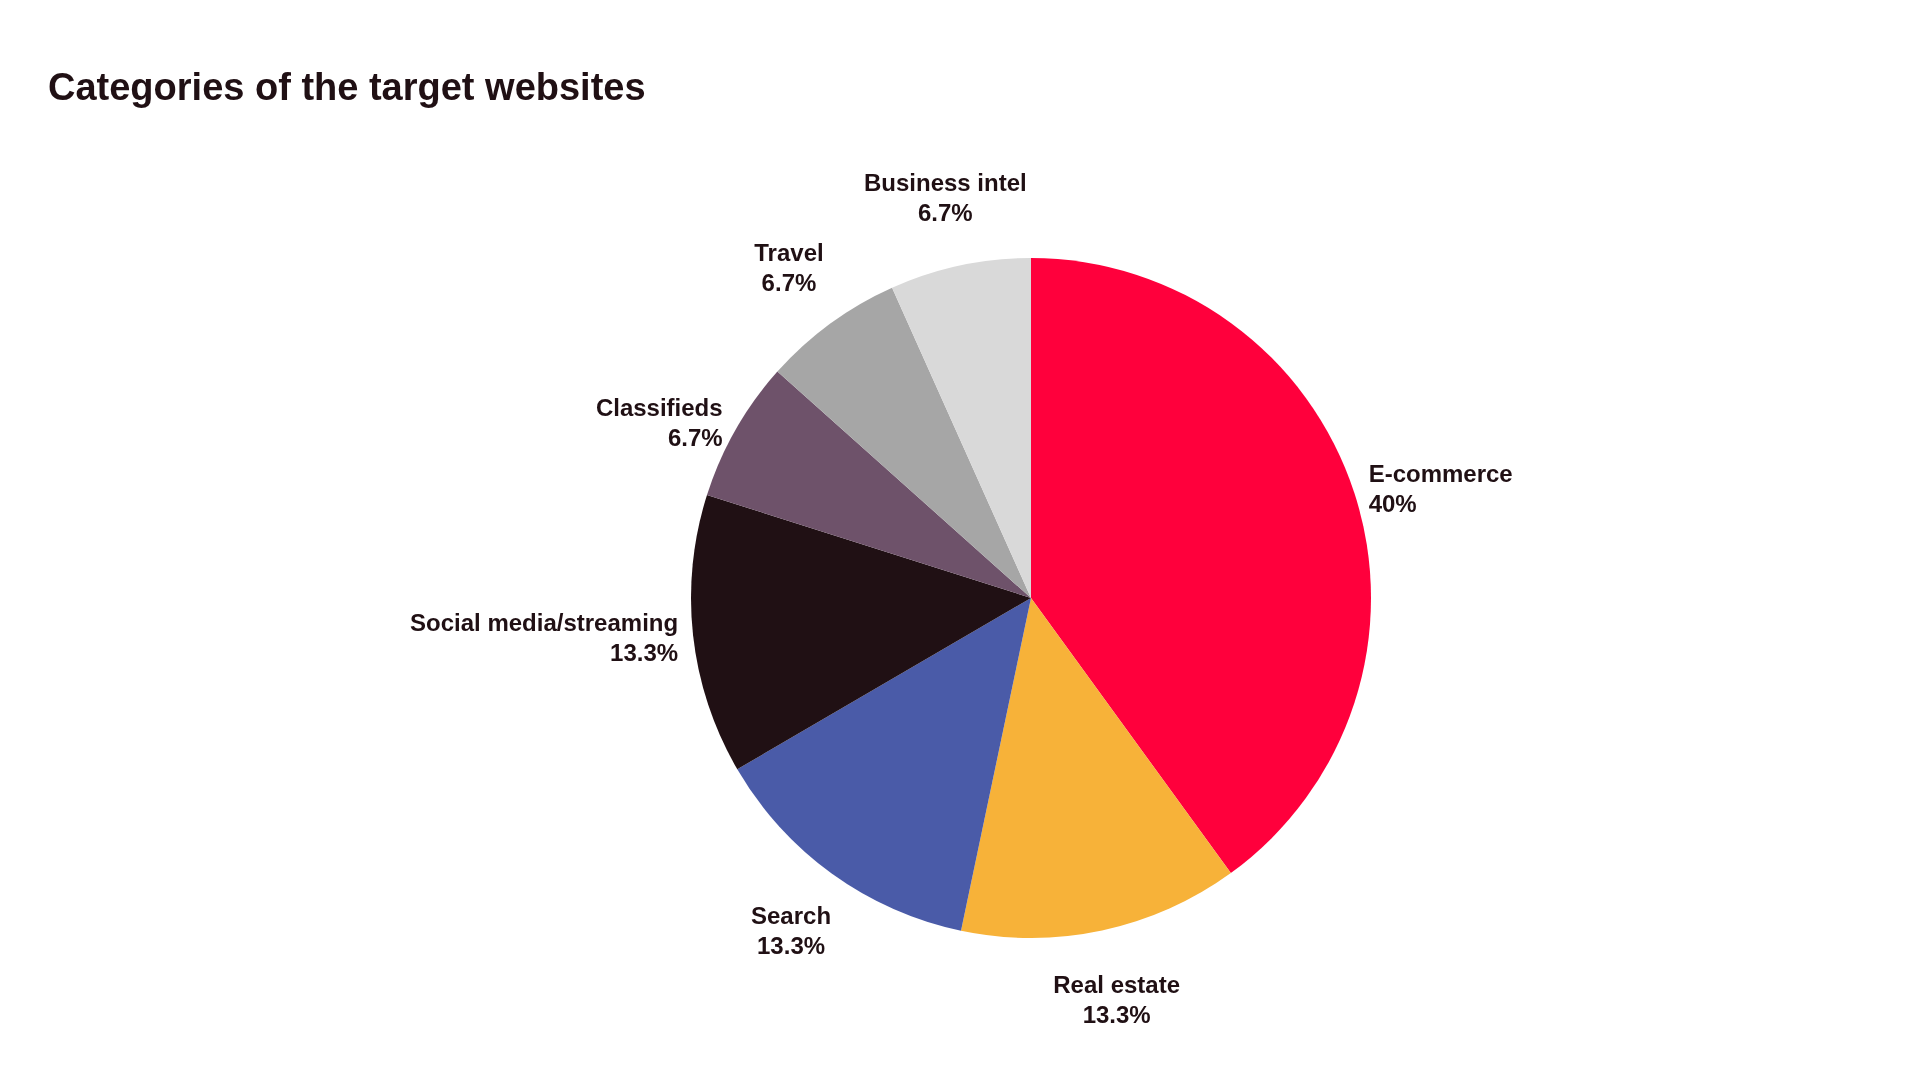  What do you see at coordinates (347, 87) in the screenshot?
I see `chart-title: Categories of the target websites` at bounding box center [347, 87].